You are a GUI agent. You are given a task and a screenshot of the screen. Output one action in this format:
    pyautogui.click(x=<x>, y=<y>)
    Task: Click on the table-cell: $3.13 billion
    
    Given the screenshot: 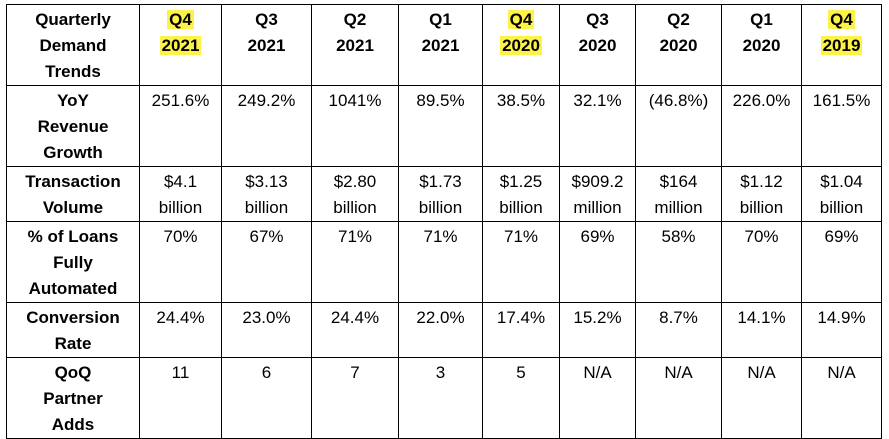 What is the action you would take?
    pyautogui.click(x=266, y=194)
    